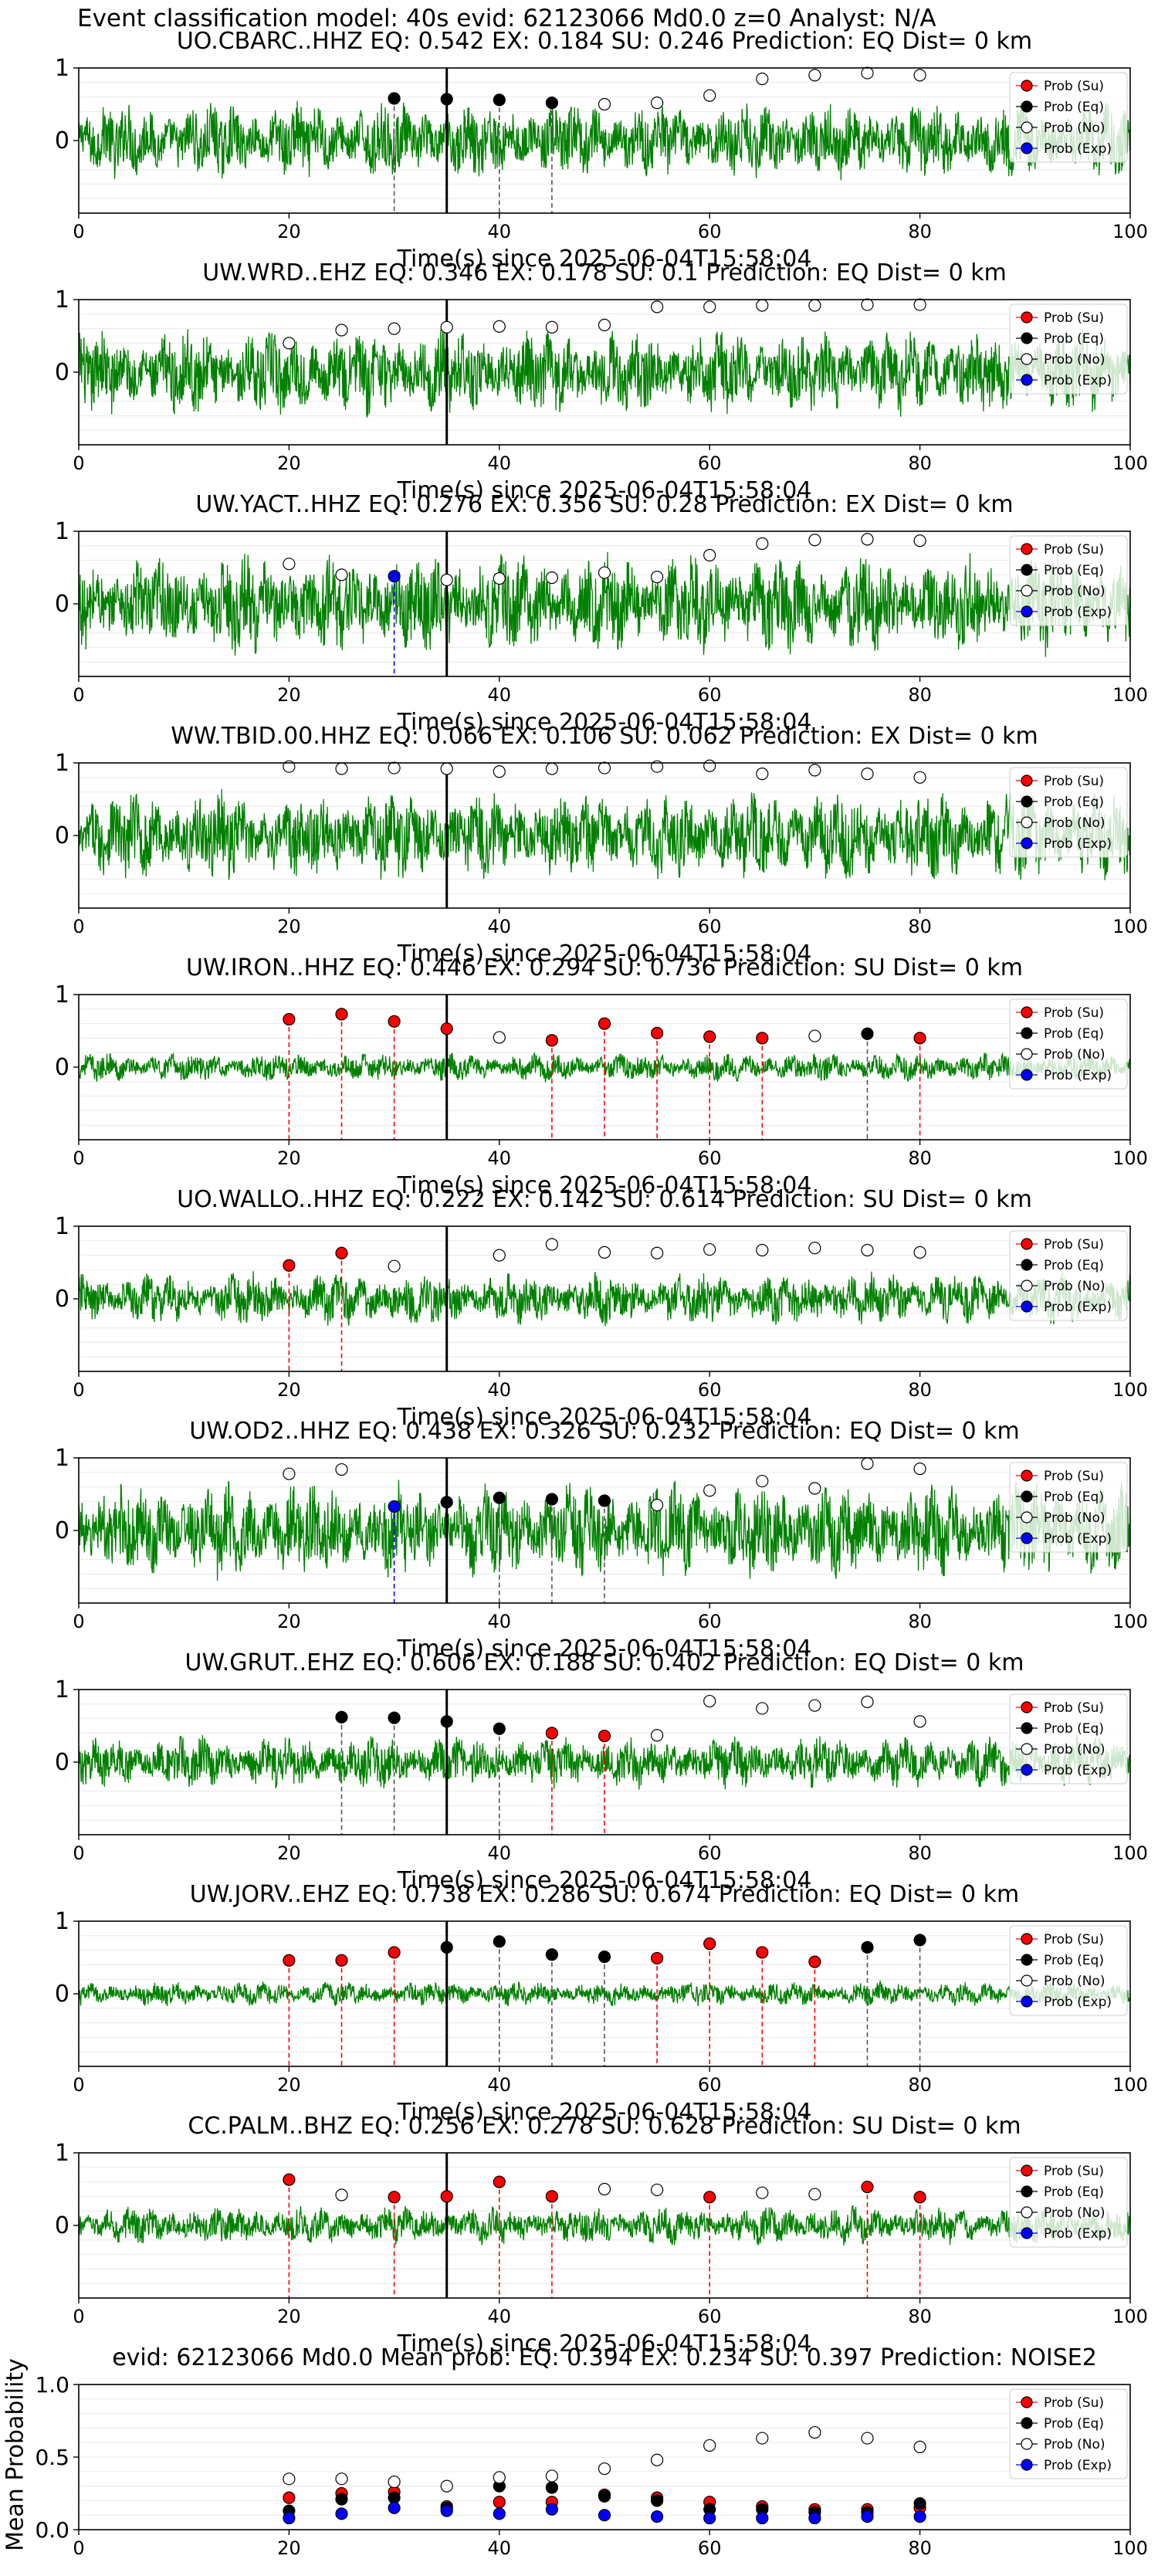 The width and height of the screenshot is (1158, 2576). What do you see at coordinates (52, 2530) in the screenshot?
I see `y-tick-label: 0.0` at bounding box center [52, 2530].